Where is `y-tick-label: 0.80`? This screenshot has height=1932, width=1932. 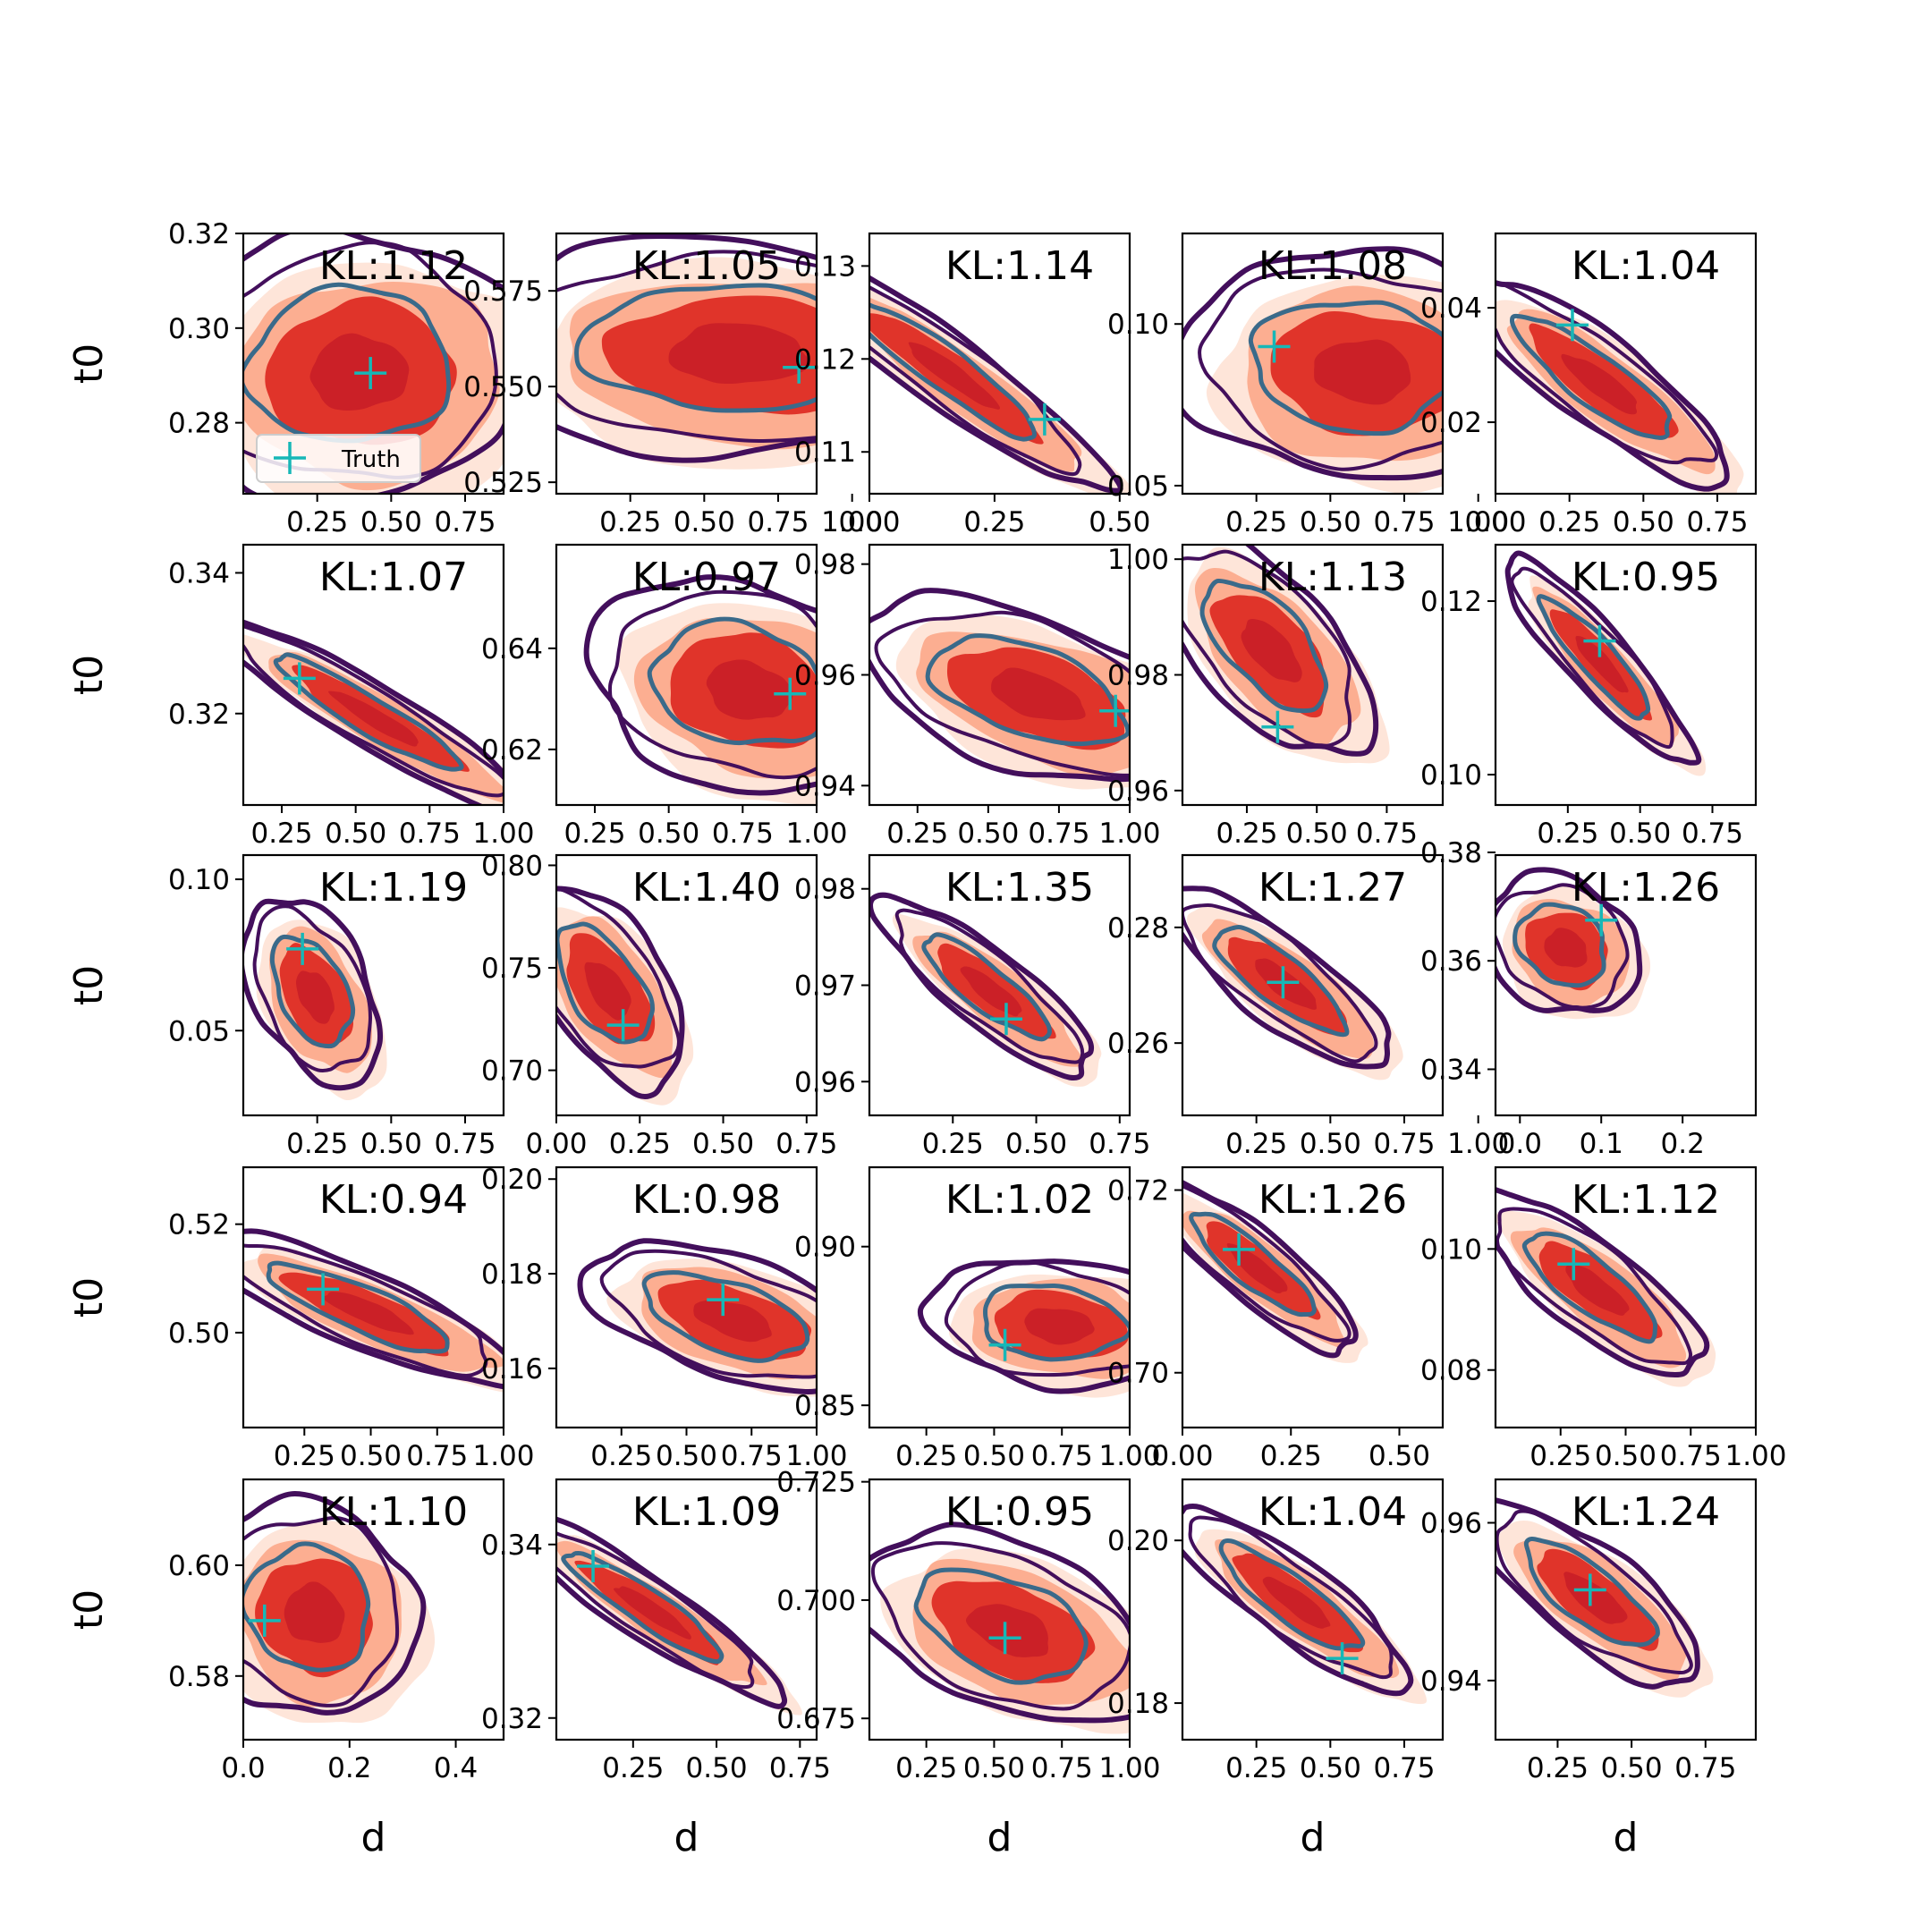 y-tick-label: 0.80 is located at coordinates (512, 866).